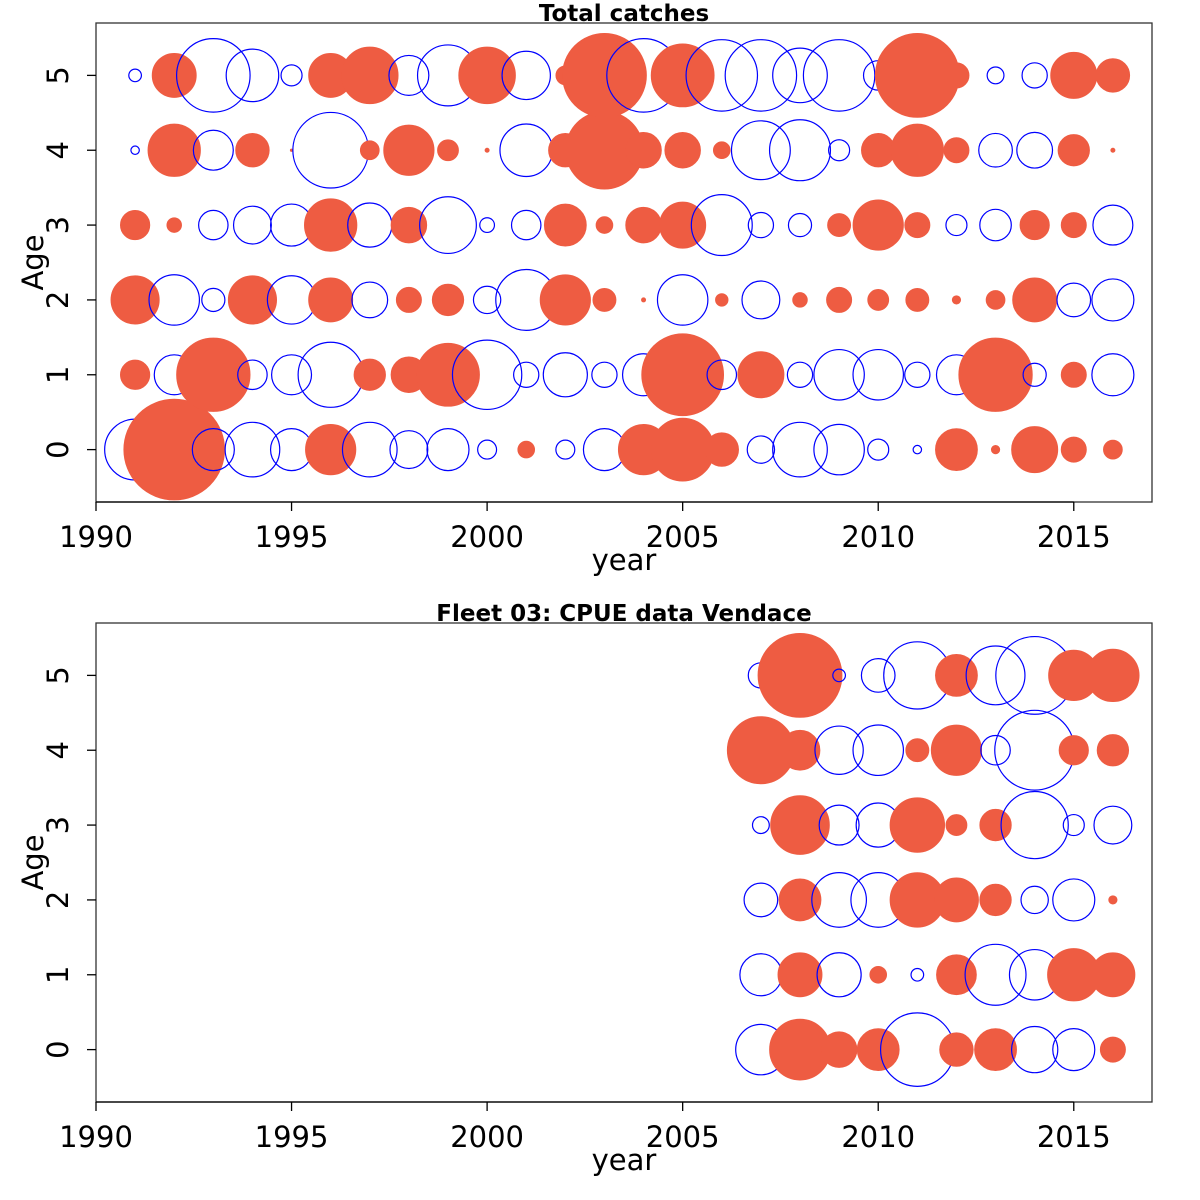  I want to click on y-tick-label: 5, so click(58, 675).